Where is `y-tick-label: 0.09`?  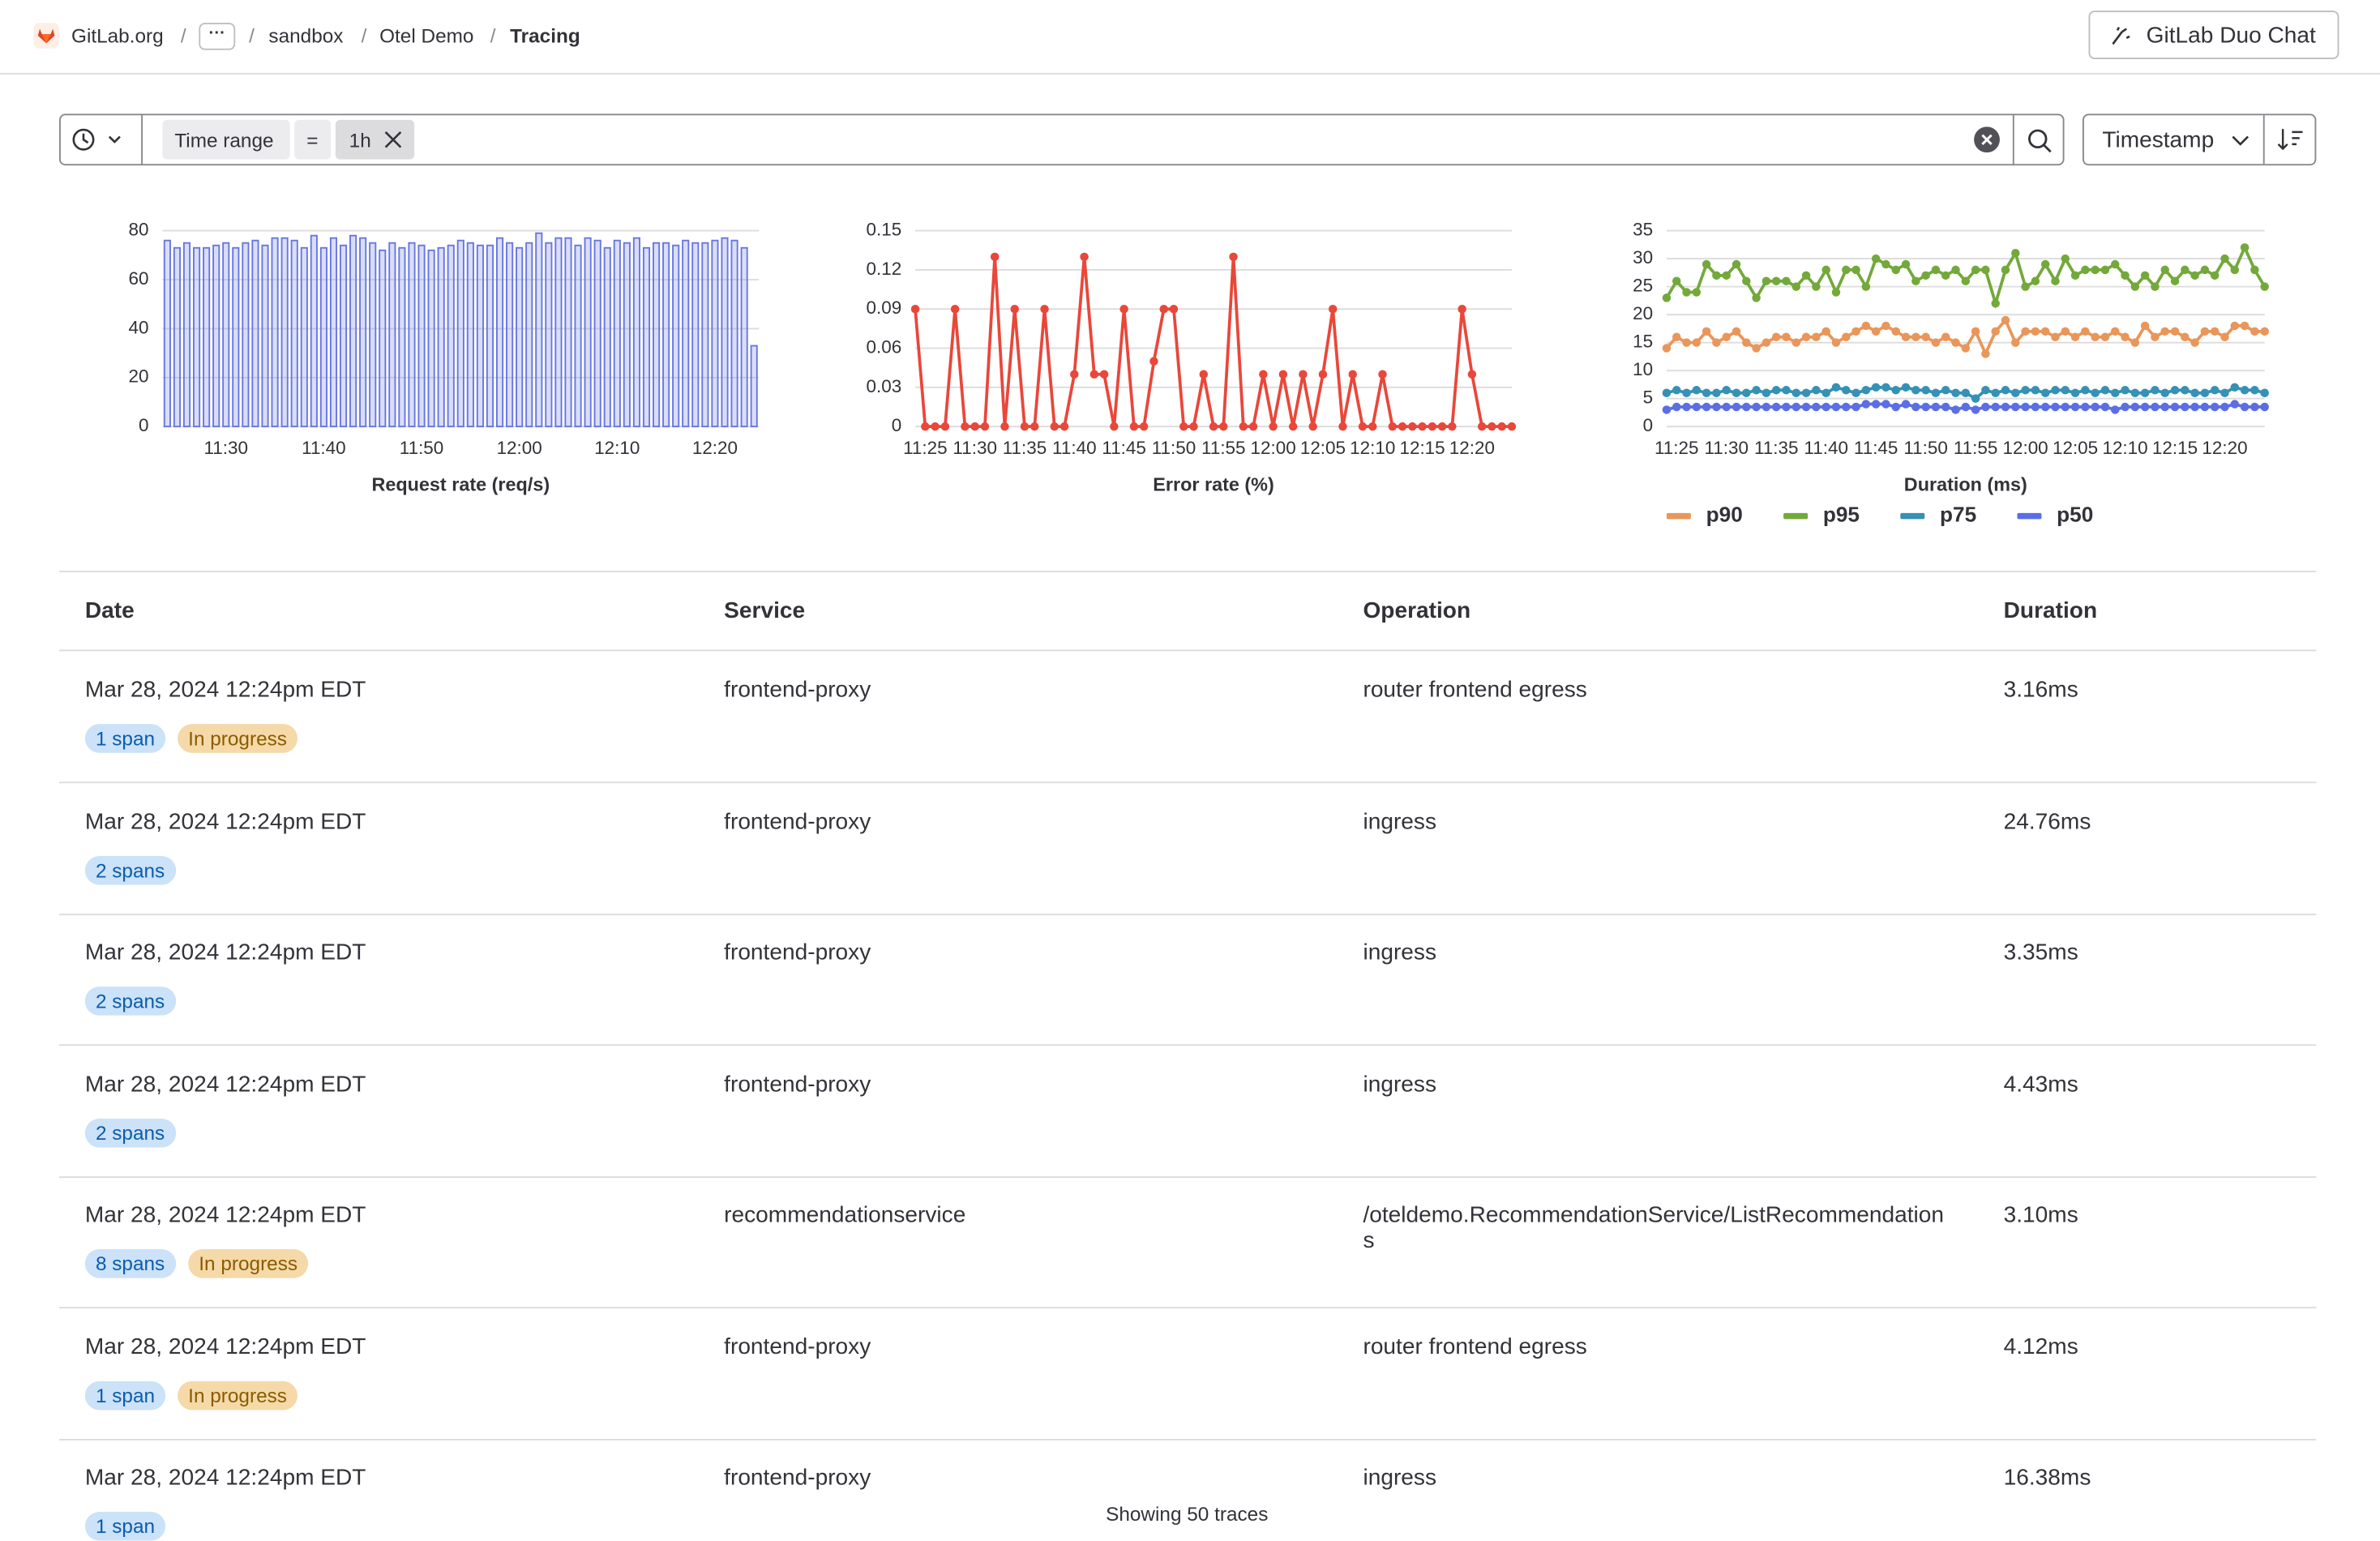 y-tick-label: 0.09 is located at coordinates (884, 307).